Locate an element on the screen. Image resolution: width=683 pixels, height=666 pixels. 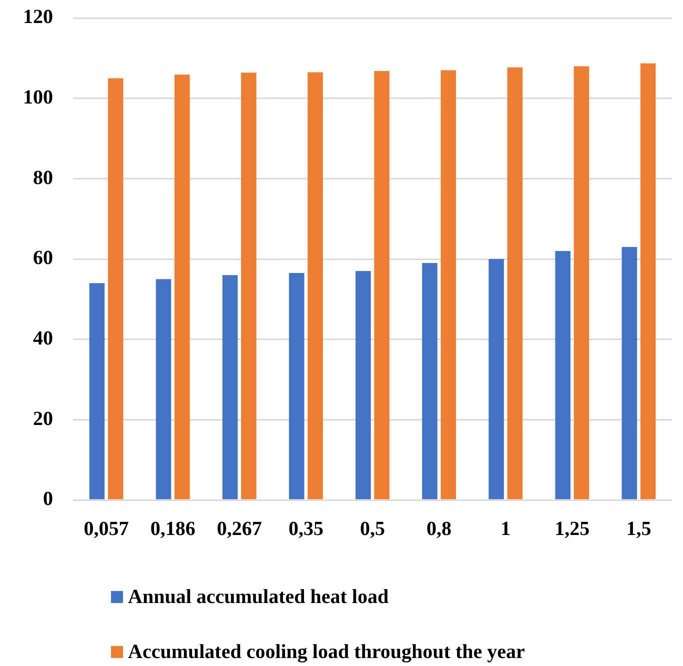
x-tick-label: 1,25 is located at coordinates (572, 529).